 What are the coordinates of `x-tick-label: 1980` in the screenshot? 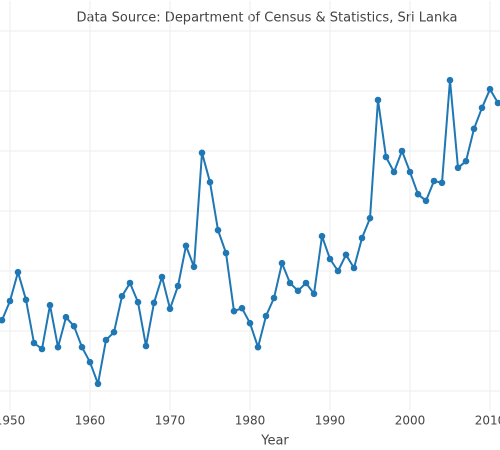 It's located at (250, 421).